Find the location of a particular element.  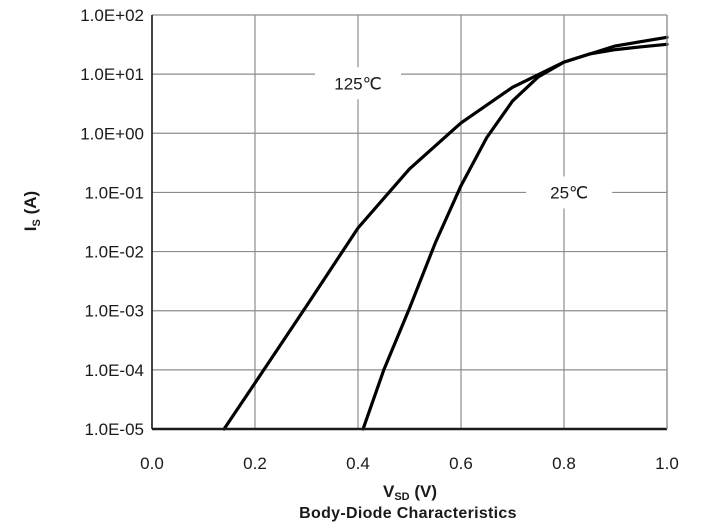

series-label-0: 125℃ is located at coordinates (357, 83).